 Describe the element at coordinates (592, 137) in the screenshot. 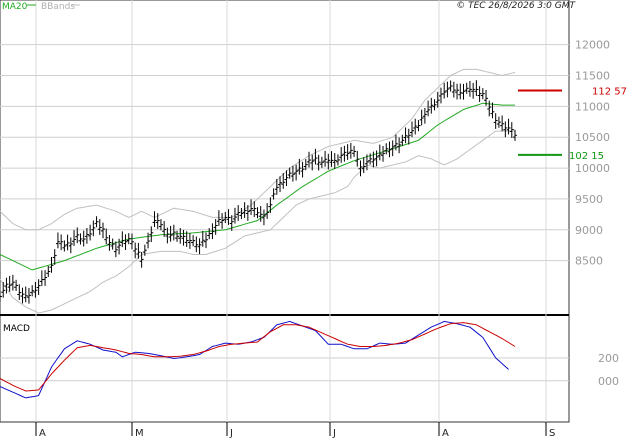

I see `y-tick-10500: 10500` at that location.